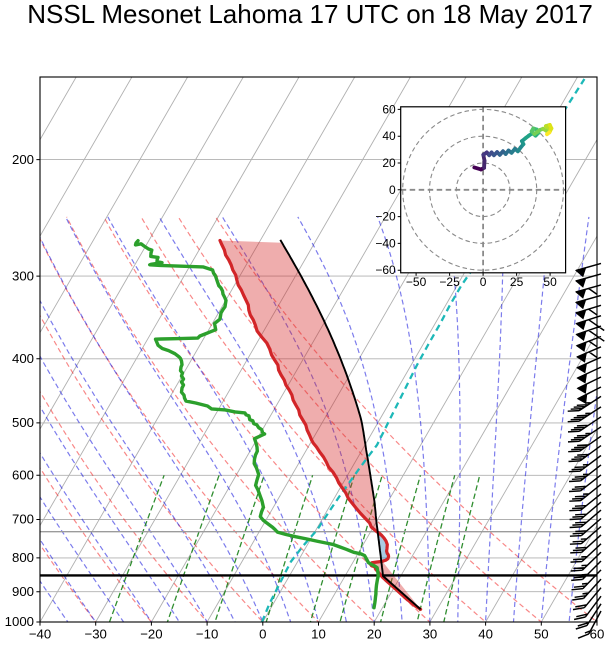 The height and width of the screenshot is (651, 610). What do you see at coordinates (449, 282) in the screenshot?
I see `svg-text: −25` at bounding box center [449, 282].